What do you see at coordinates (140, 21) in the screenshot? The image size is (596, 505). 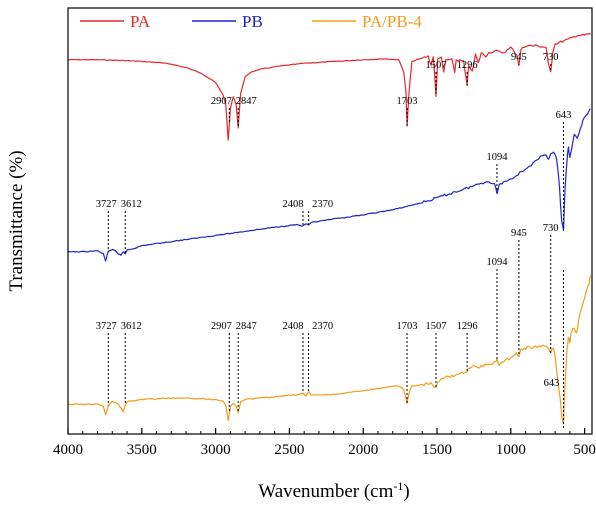 I see `legend-label: PA` at bounding box center [140, 21].